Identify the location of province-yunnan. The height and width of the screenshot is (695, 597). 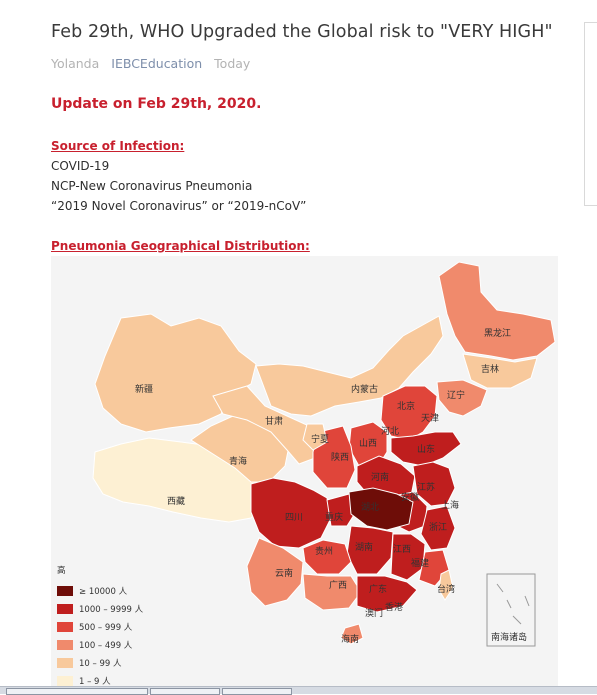
(275, 572).